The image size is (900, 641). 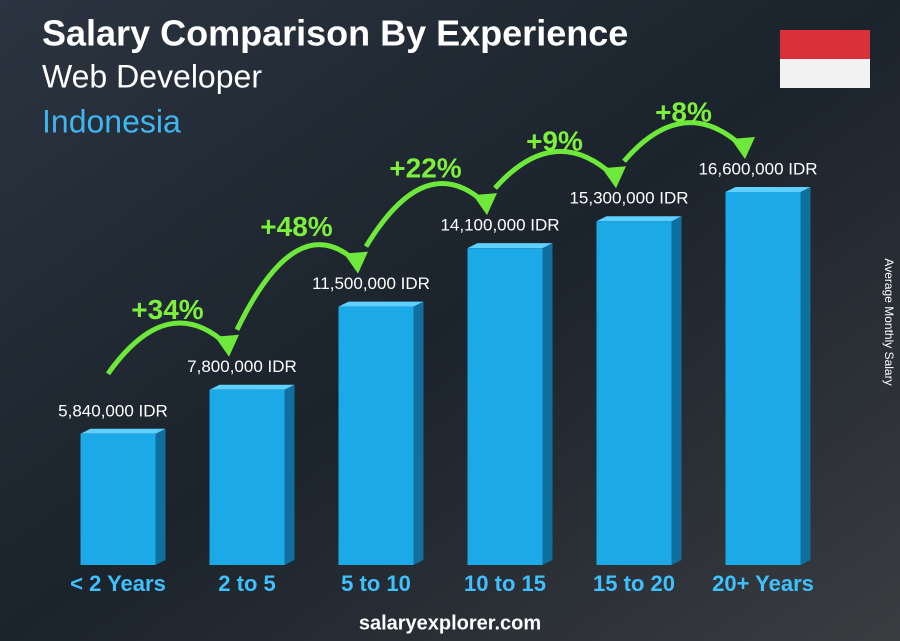 I want to click on value-label: 5,840,000 IDR, so click(x=113, y=410).